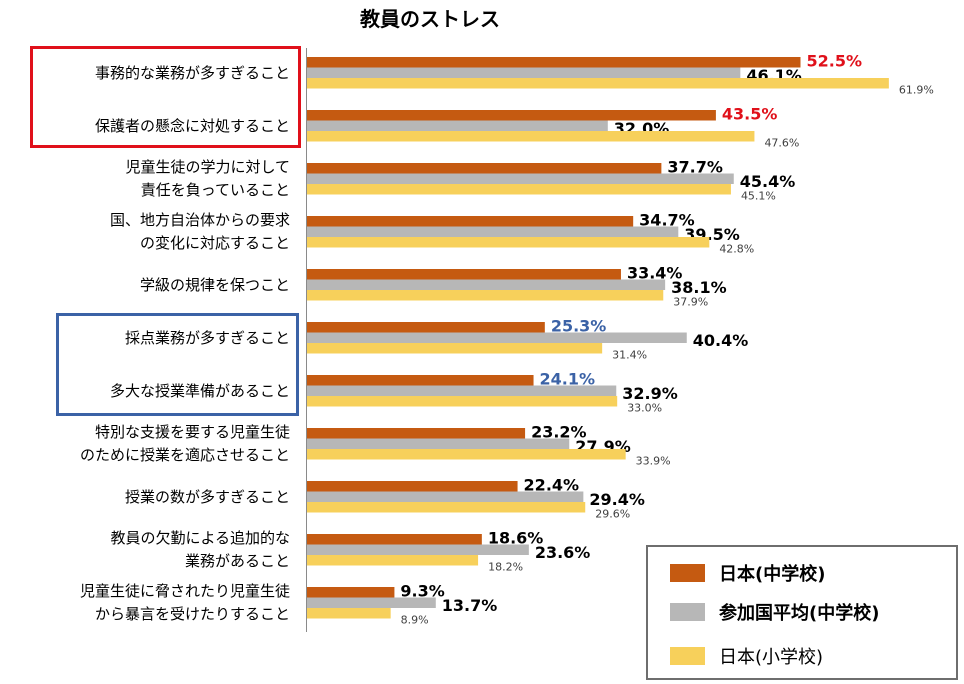  What do you see at coordinates (199, 390) in the screenshot?
I see `category-label: 多大な授業準備があること` at bounding box center [199, 390].